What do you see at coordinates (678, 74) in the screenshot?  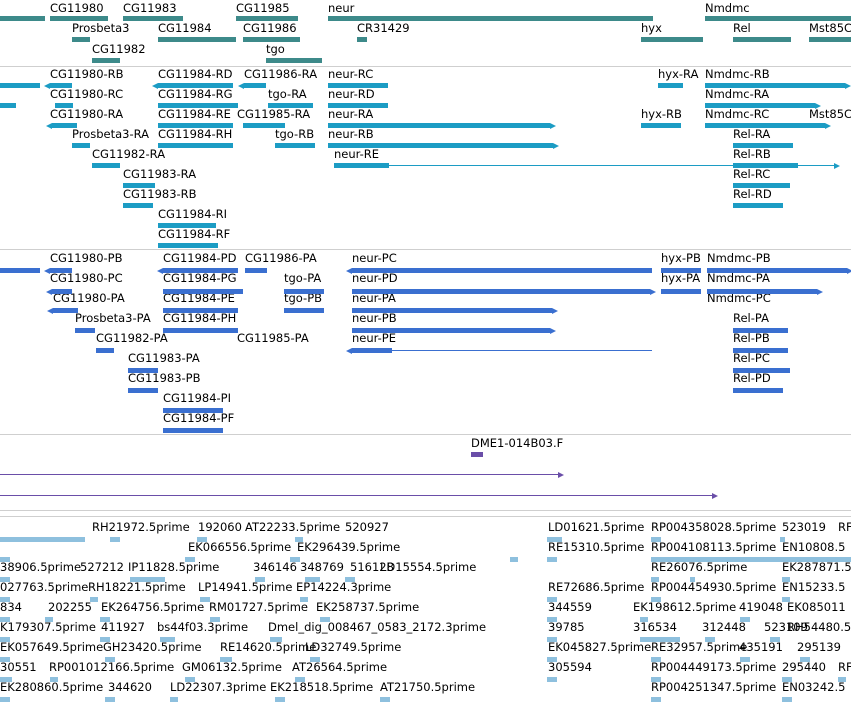 I see `transcript-label: hyx-RA` at bounding box center [678, 74].